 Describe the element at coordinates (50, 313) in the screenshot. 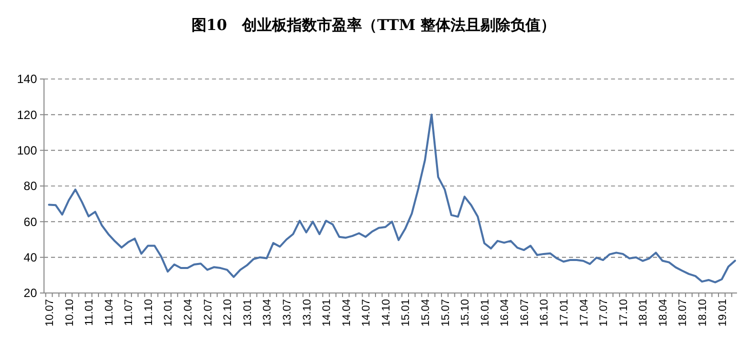

I see `x-tick-label: 10.07` at that location.